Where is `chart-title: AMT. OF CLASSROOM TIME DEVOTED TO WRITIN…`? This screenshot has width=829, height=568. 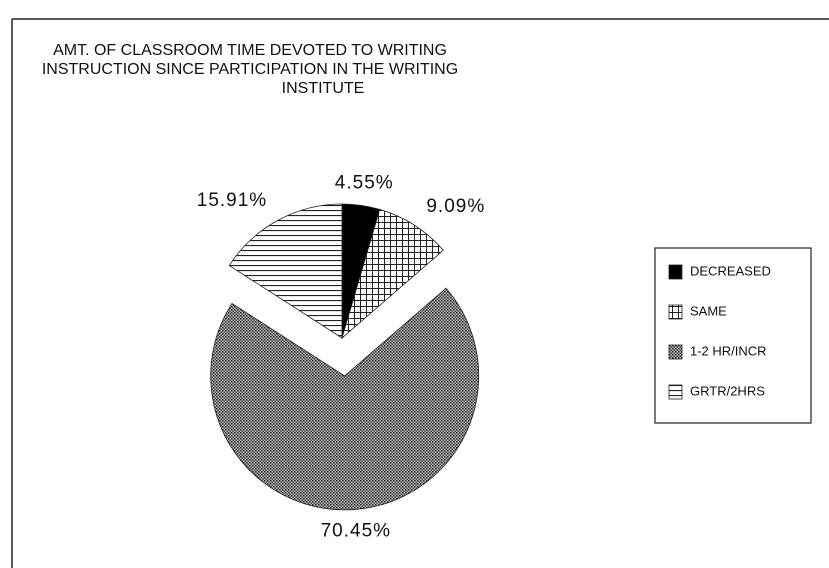 chart-title: AMT. OF CLASSROOM TIME DEVOTED TO WRITIN… is located at coordinates (250, 50).